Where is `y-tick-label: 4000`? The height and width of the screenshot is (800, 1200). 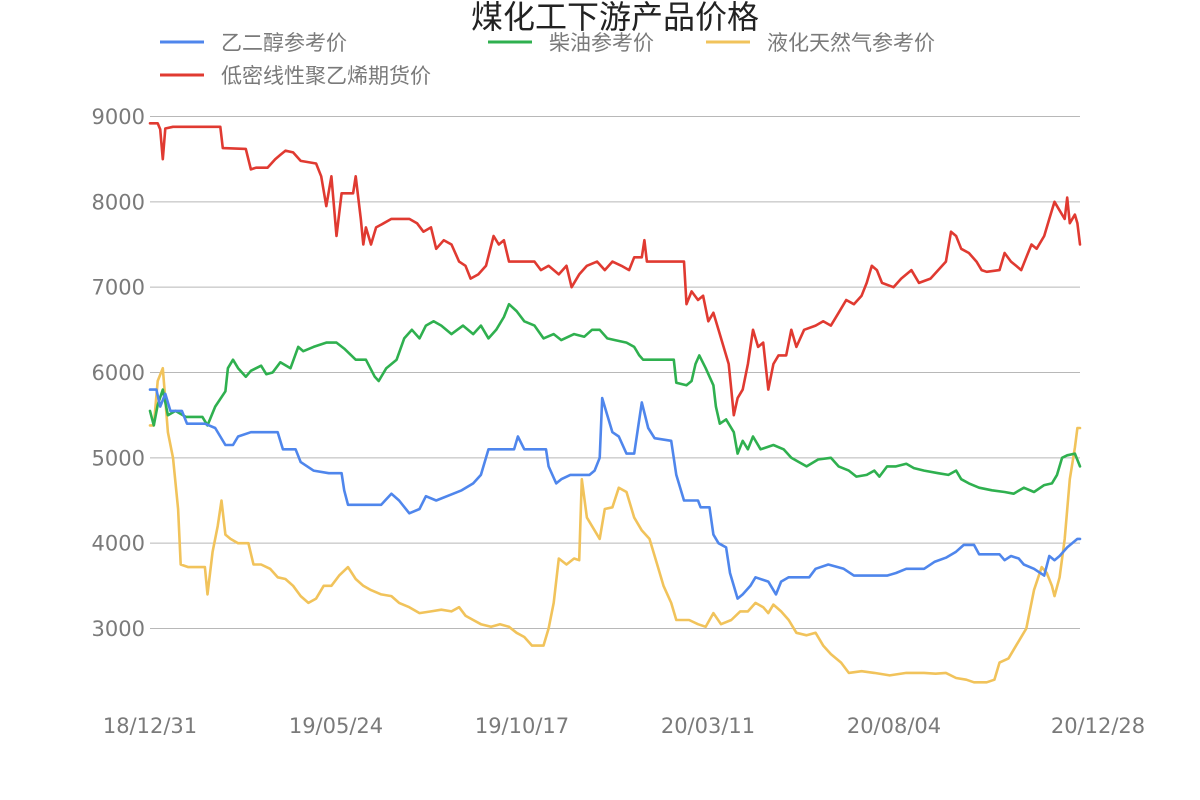 y-tick-label: 4000 is located at coordinates (118, 544).